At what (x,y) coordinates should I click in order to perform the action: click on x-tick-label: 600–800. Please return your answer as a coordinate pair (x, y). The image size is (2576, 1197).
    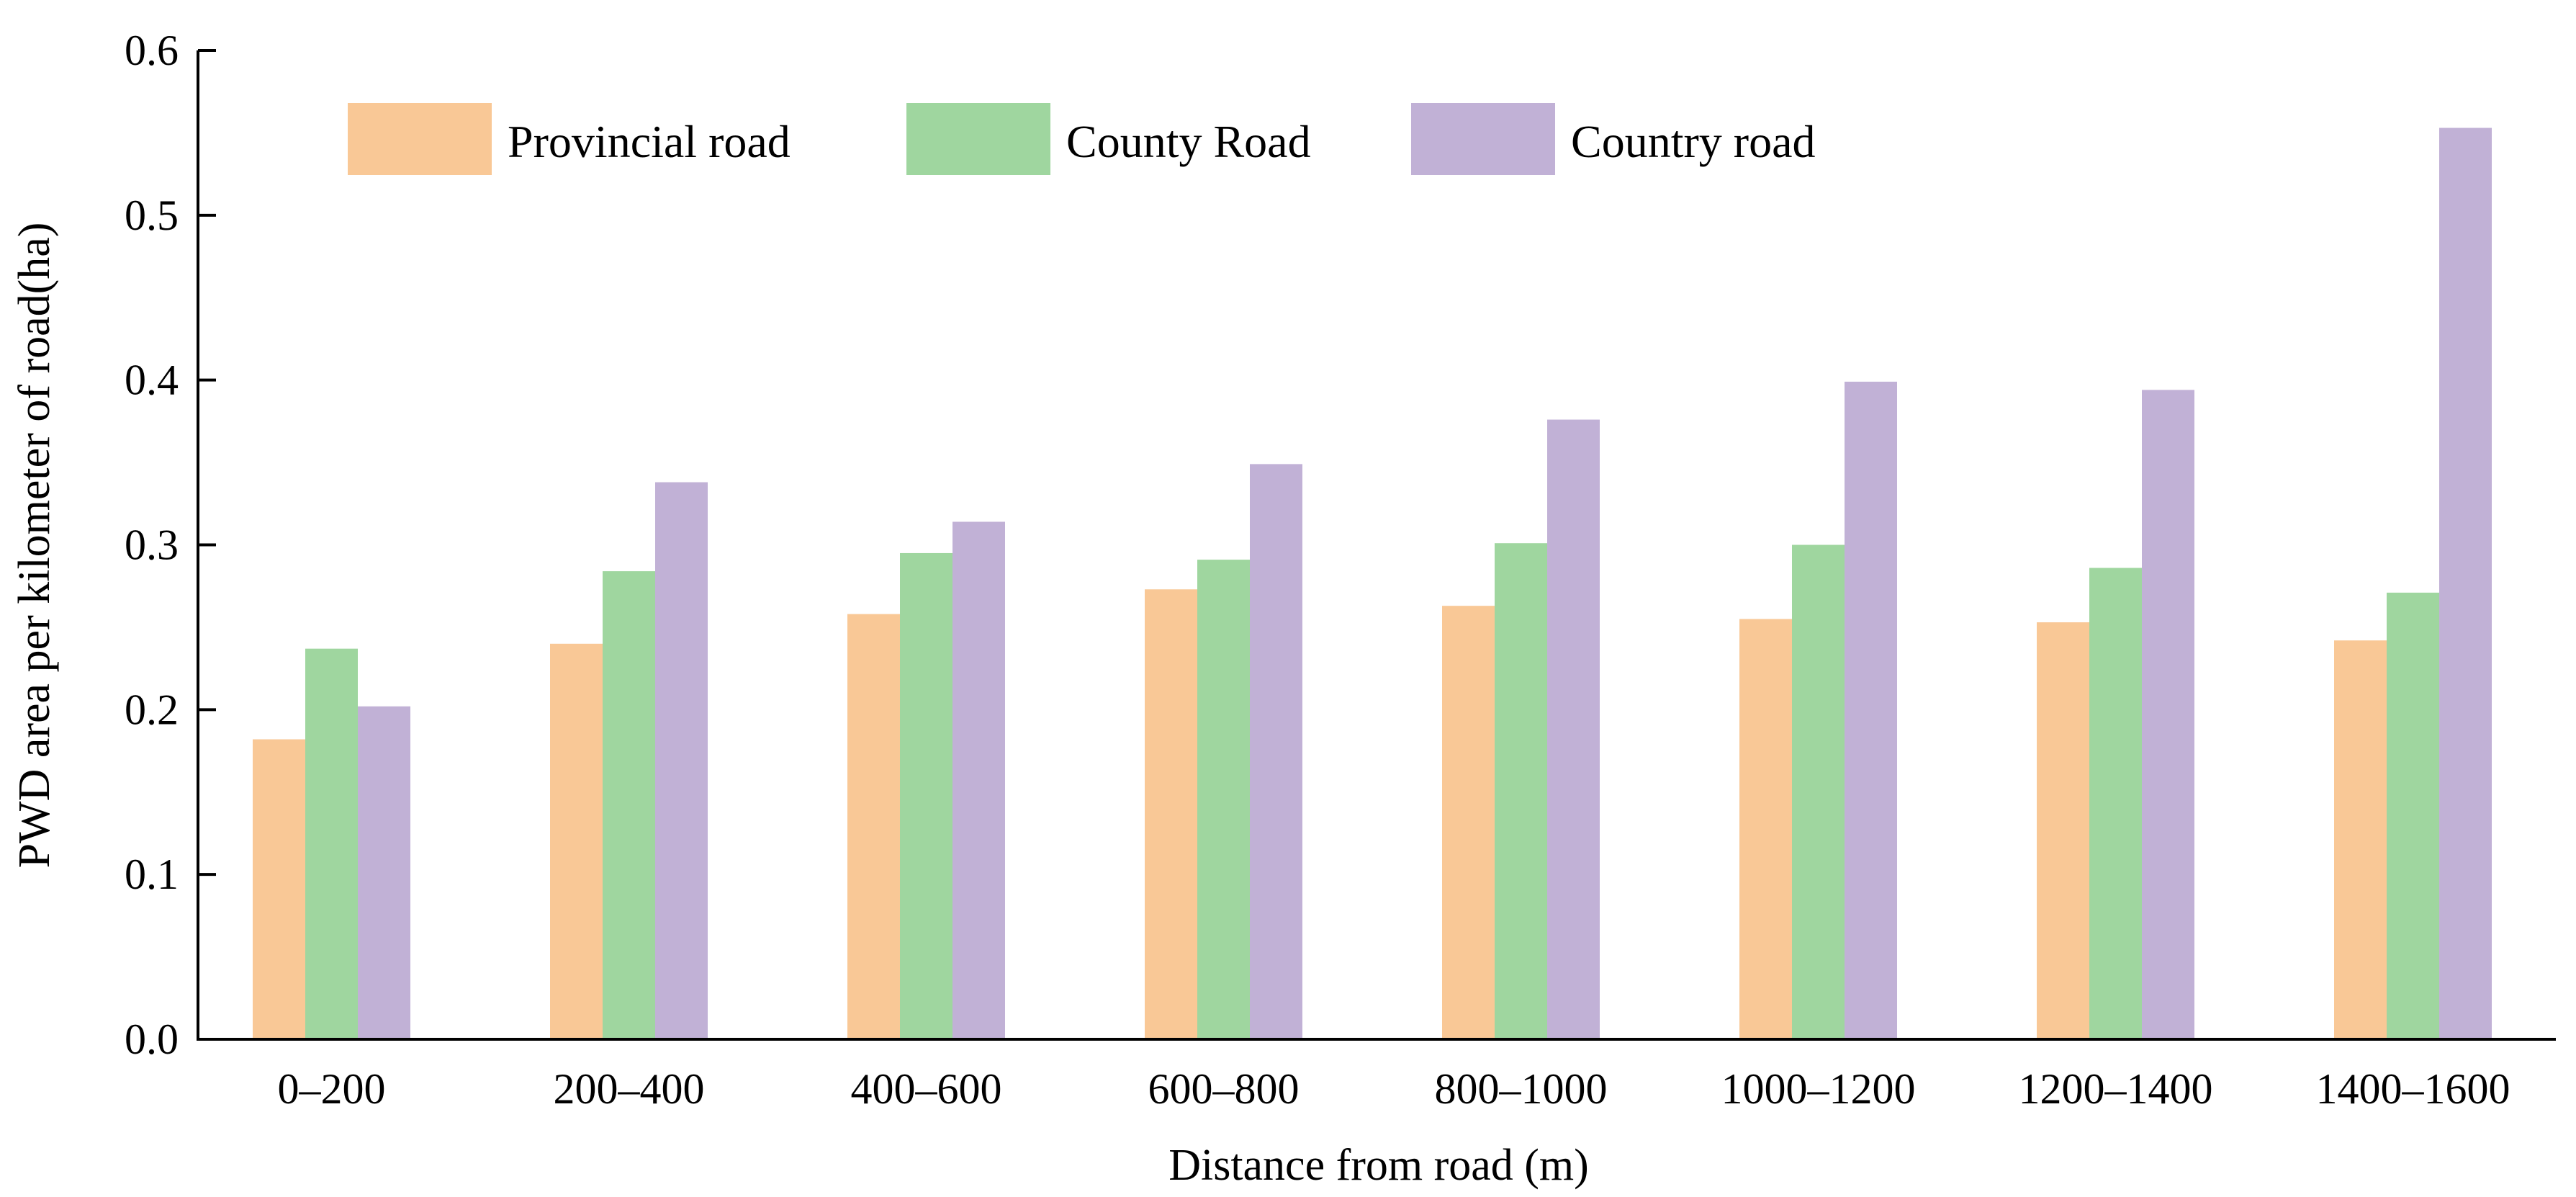
    Looking at the image, I should click on (1224, 1089).